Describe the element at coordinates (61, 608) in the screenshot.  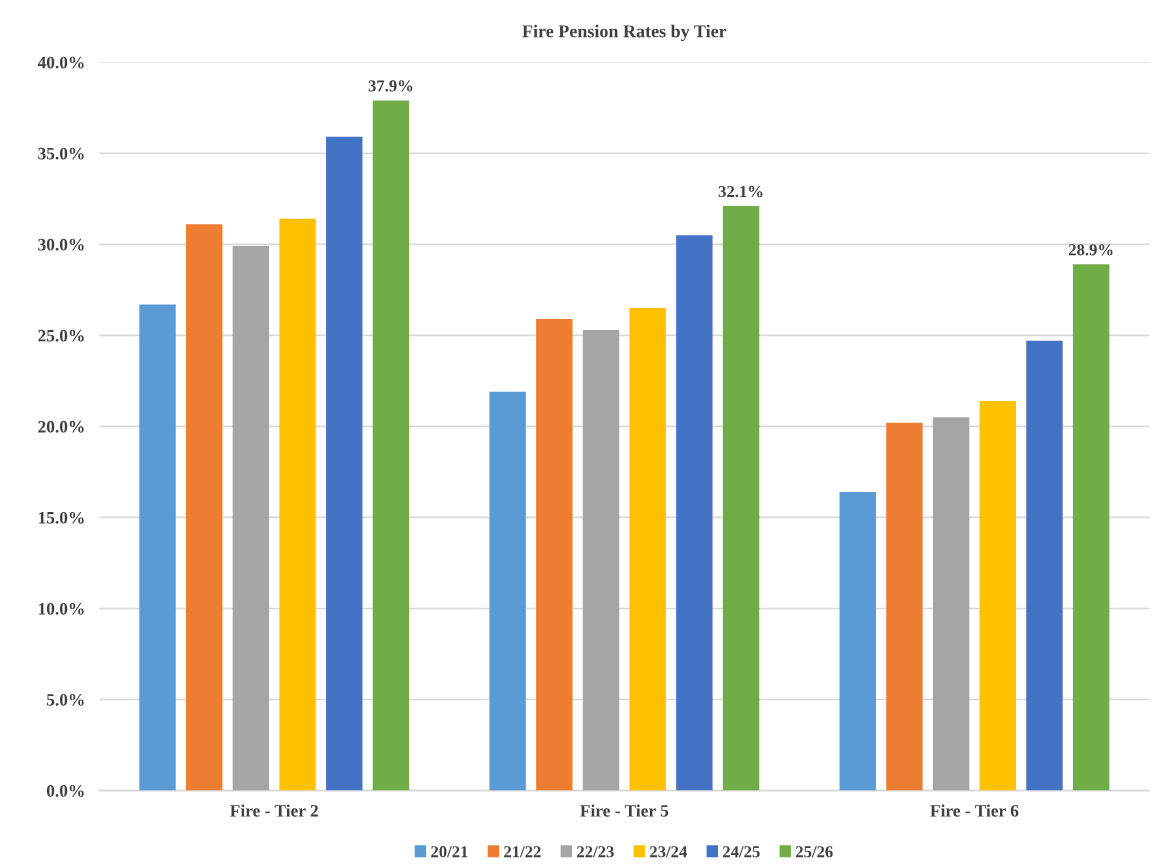
I see `y-tick-label: 10.0%` at that location.